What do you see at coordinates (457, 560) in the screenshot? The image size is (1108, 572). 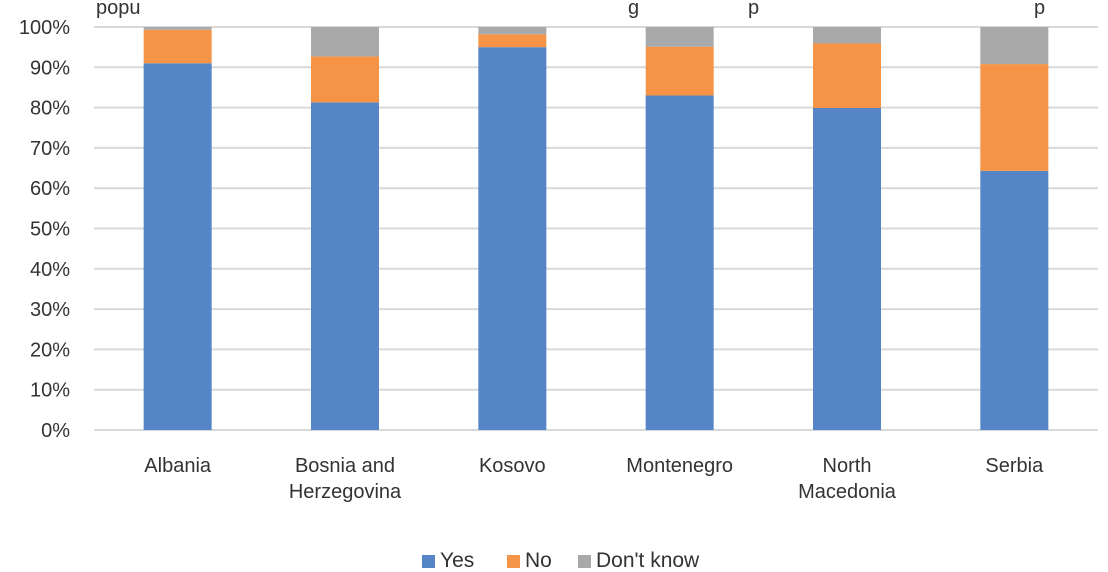 I see `legend-label: Yes` at bounding box center [457, 560].